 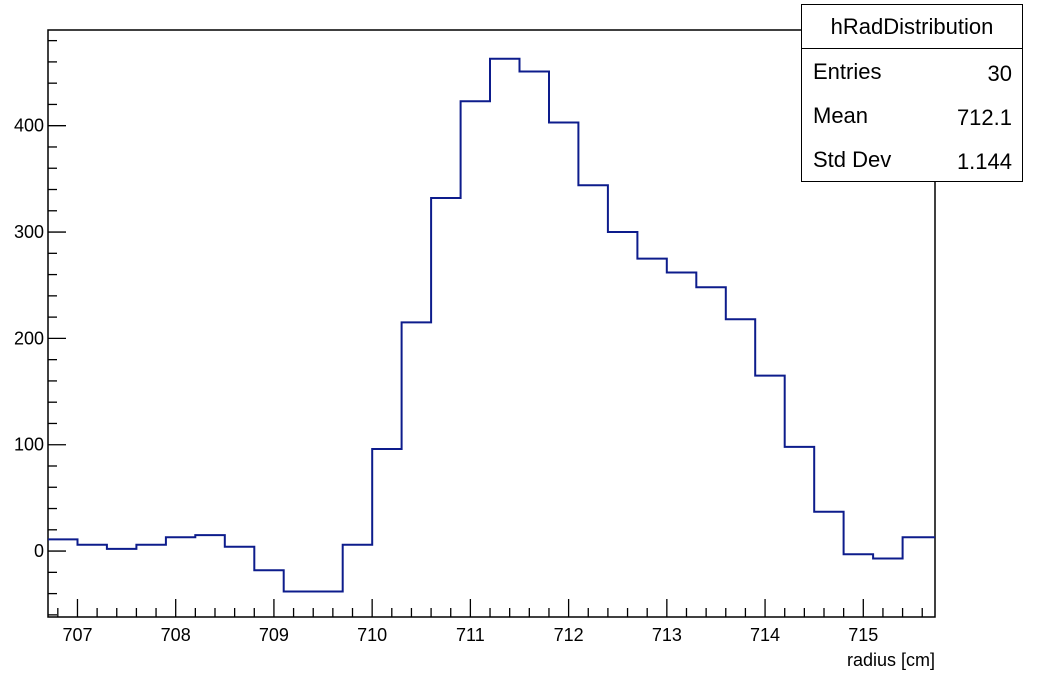 What do you see at coordinates (984, 117) in the screenshot?
I see `stats-mean-value: 712.1` at bounding box center [984, 117].